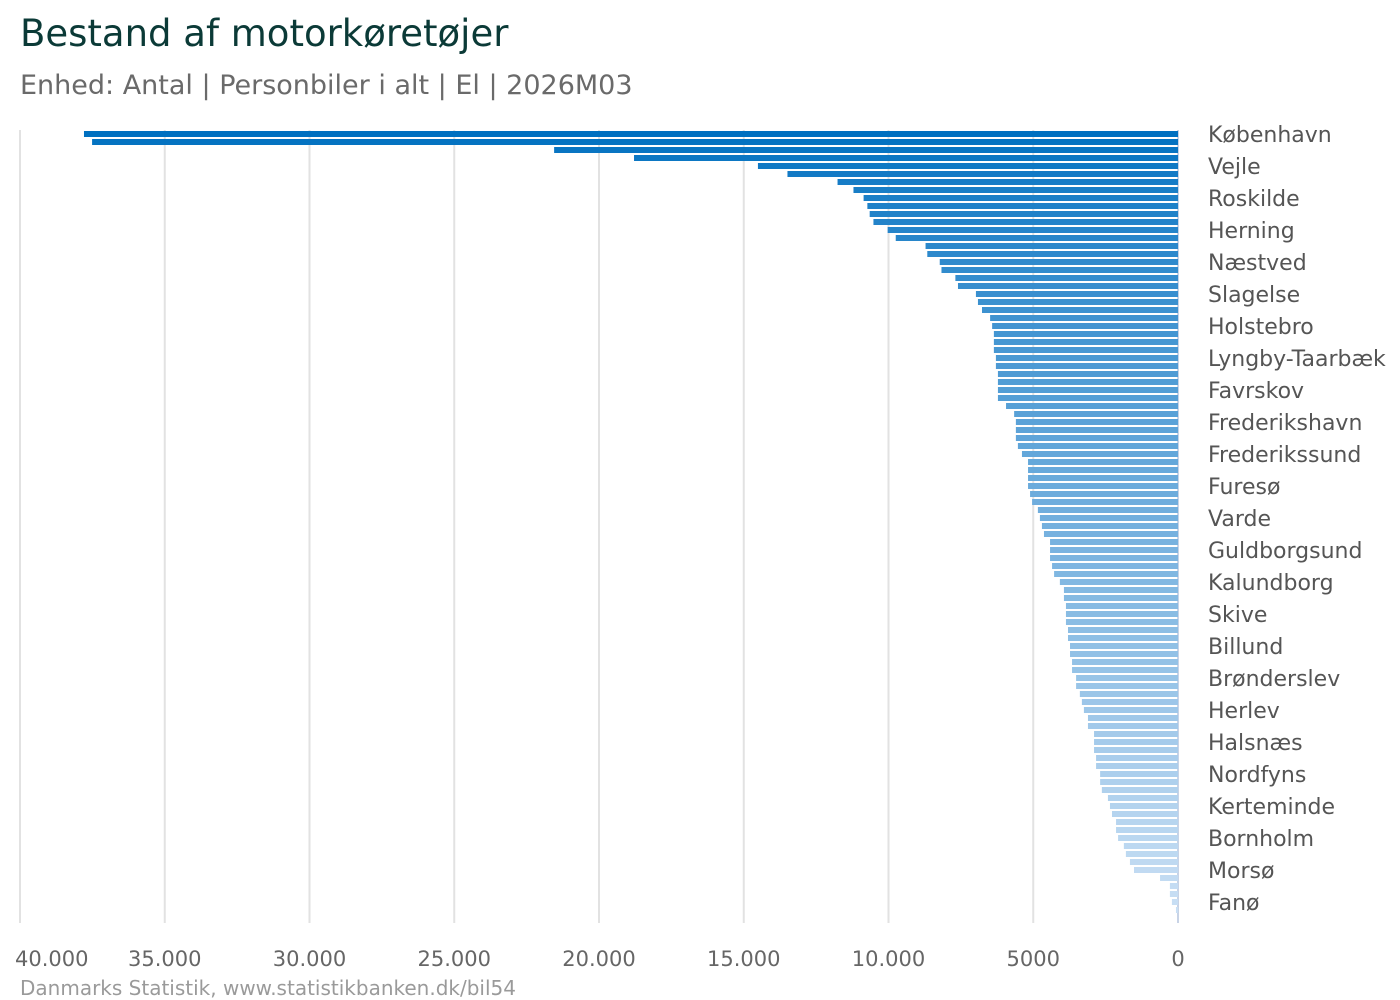  I want to click on category-label: Morsø, so click(1241, 871).